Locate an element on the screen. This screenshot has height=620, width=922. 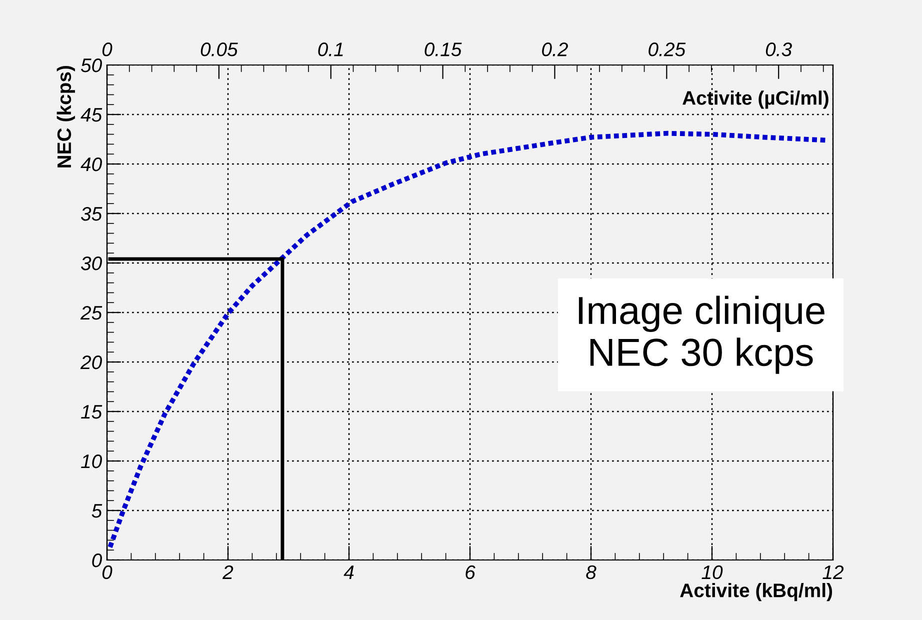
y-tick-label: 20 is located at coordinates (91, 362).